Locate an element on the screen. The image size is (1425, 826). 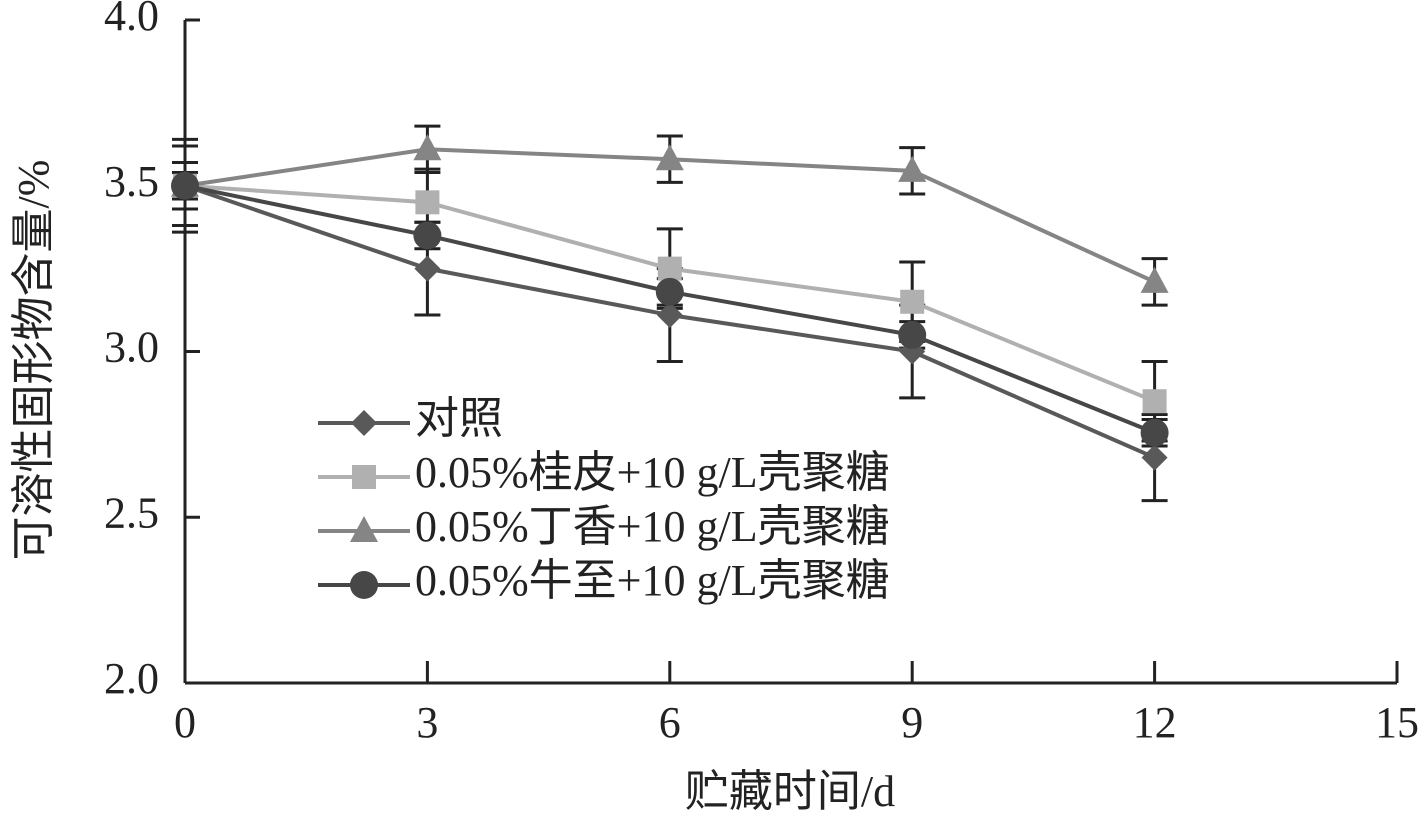
legend-label: 0.05%丁香+10 g/L壳聚糖 is located at coordinates (652, 526).